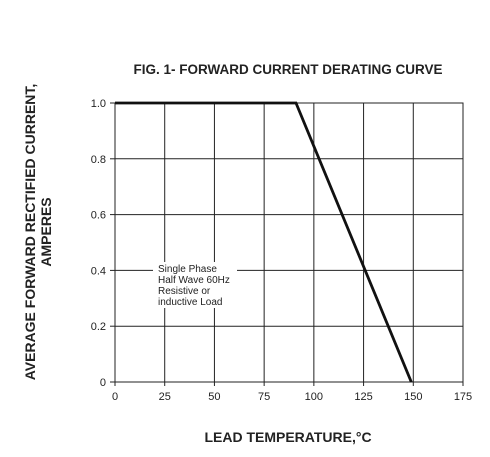 This screenshot has height=457, width=490. I want to click on x-tick-label: 100, so click(314, 397).